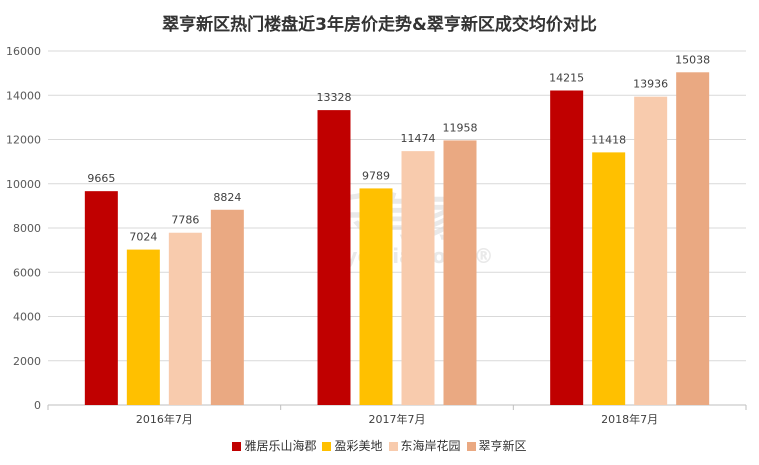  Describe the element at coordinates (23, 51) in the screenshot. I see `y-tick-label: 16000` at that location.